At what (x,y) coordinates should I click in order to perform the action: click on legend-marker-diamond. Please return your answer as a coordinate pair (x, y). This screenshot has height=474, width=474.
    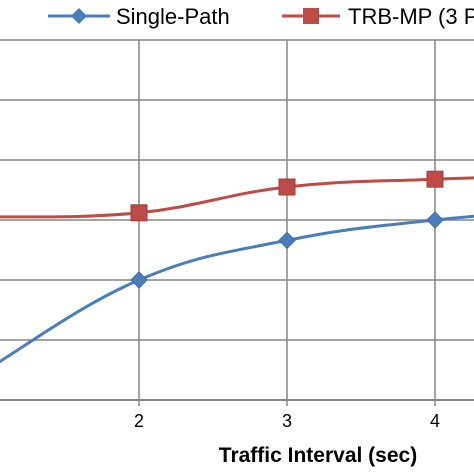
    Looking at the image, I should click on (79, 16).